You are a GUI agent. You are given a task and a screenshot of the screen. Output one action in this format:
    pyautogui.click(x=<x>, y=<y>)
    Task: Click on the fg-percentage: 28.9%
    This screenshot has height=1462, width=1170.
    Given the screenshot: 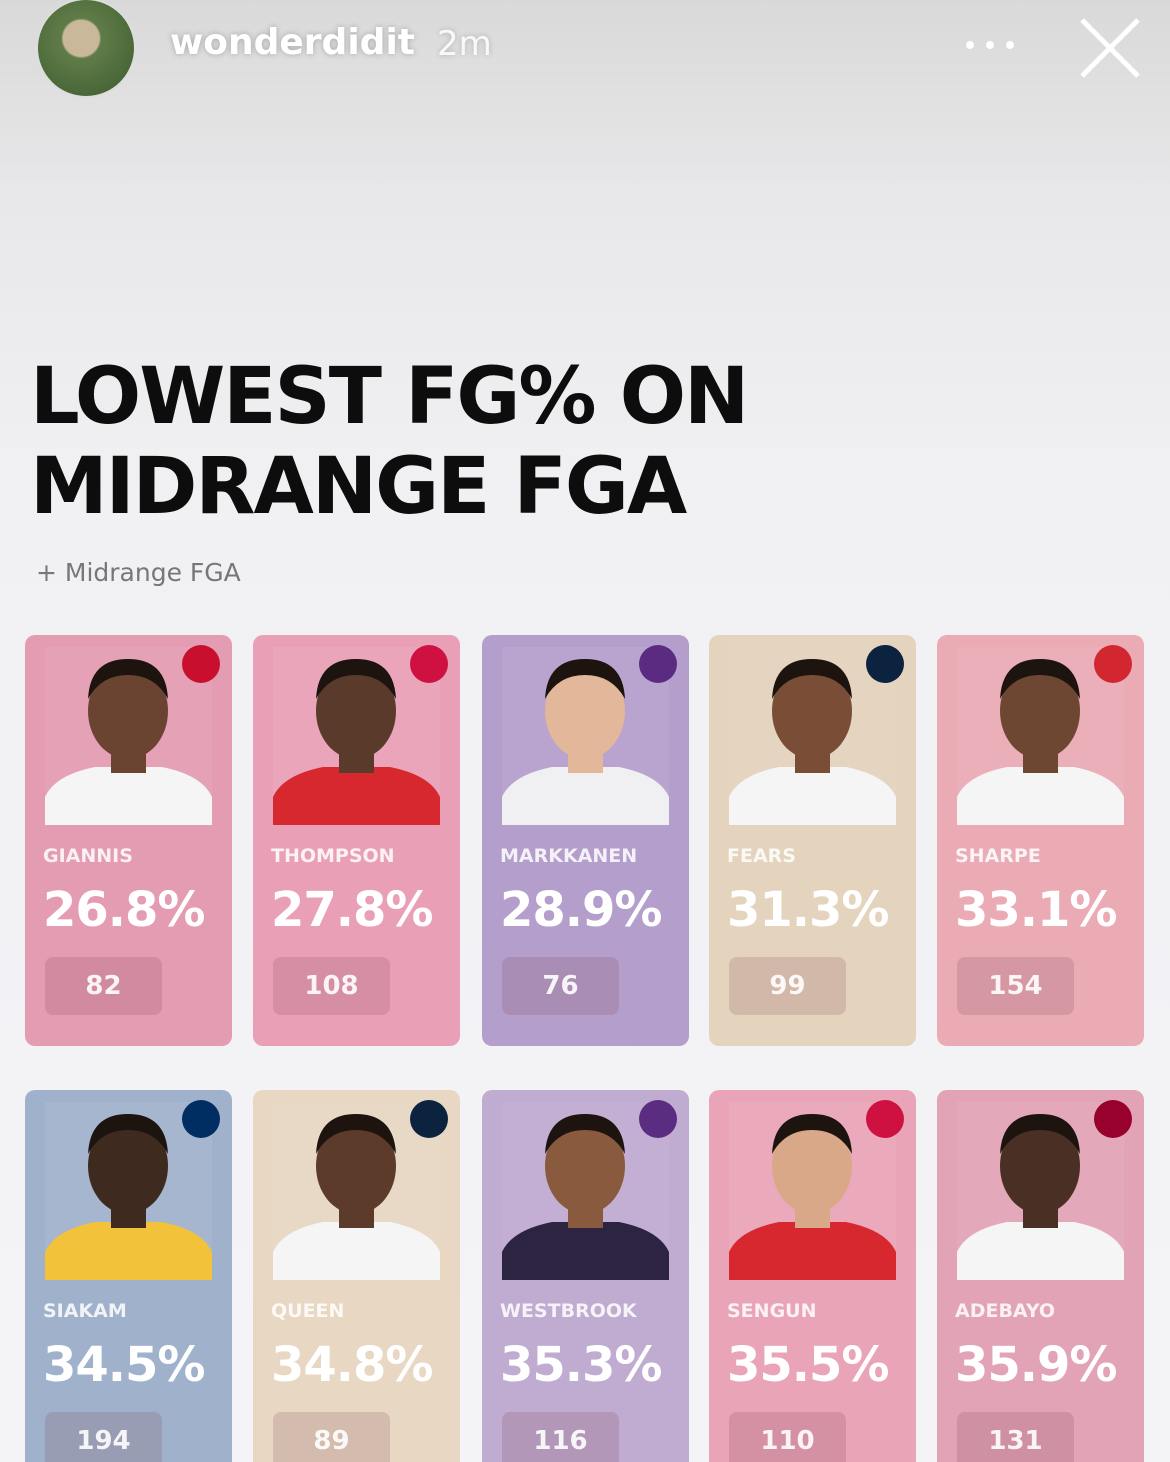 What is the action you would take?
    pyautogui.click(x=581, y=910)
    